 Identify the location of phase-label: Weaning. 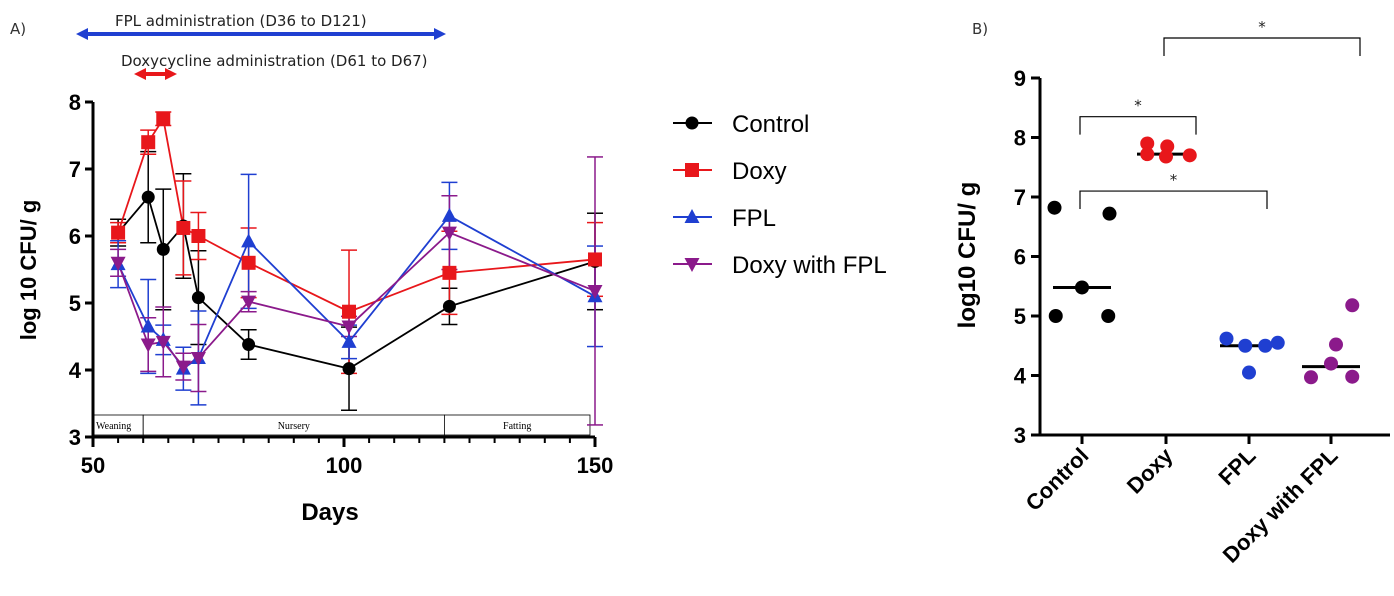
(113, 426).